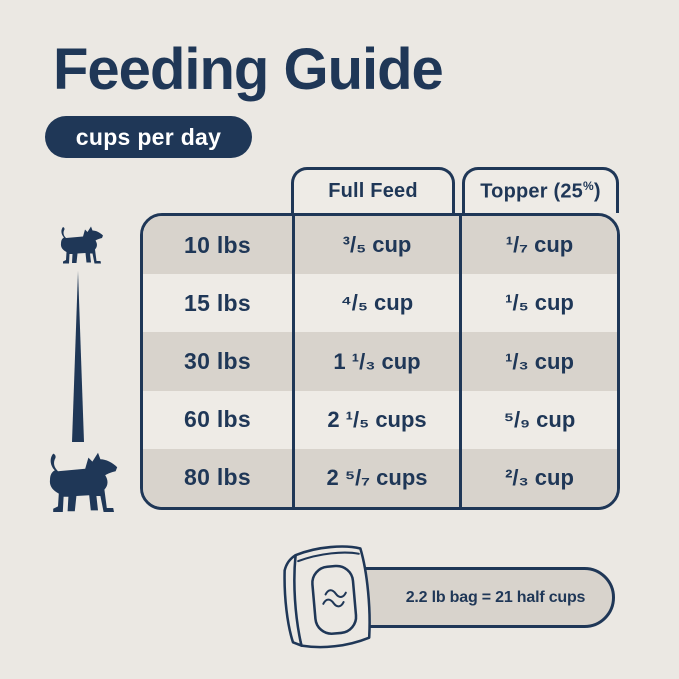  Describe the element at coordinates (217, 302) in the screenshot. I see `weight-cell: 15 lbs` at that location.